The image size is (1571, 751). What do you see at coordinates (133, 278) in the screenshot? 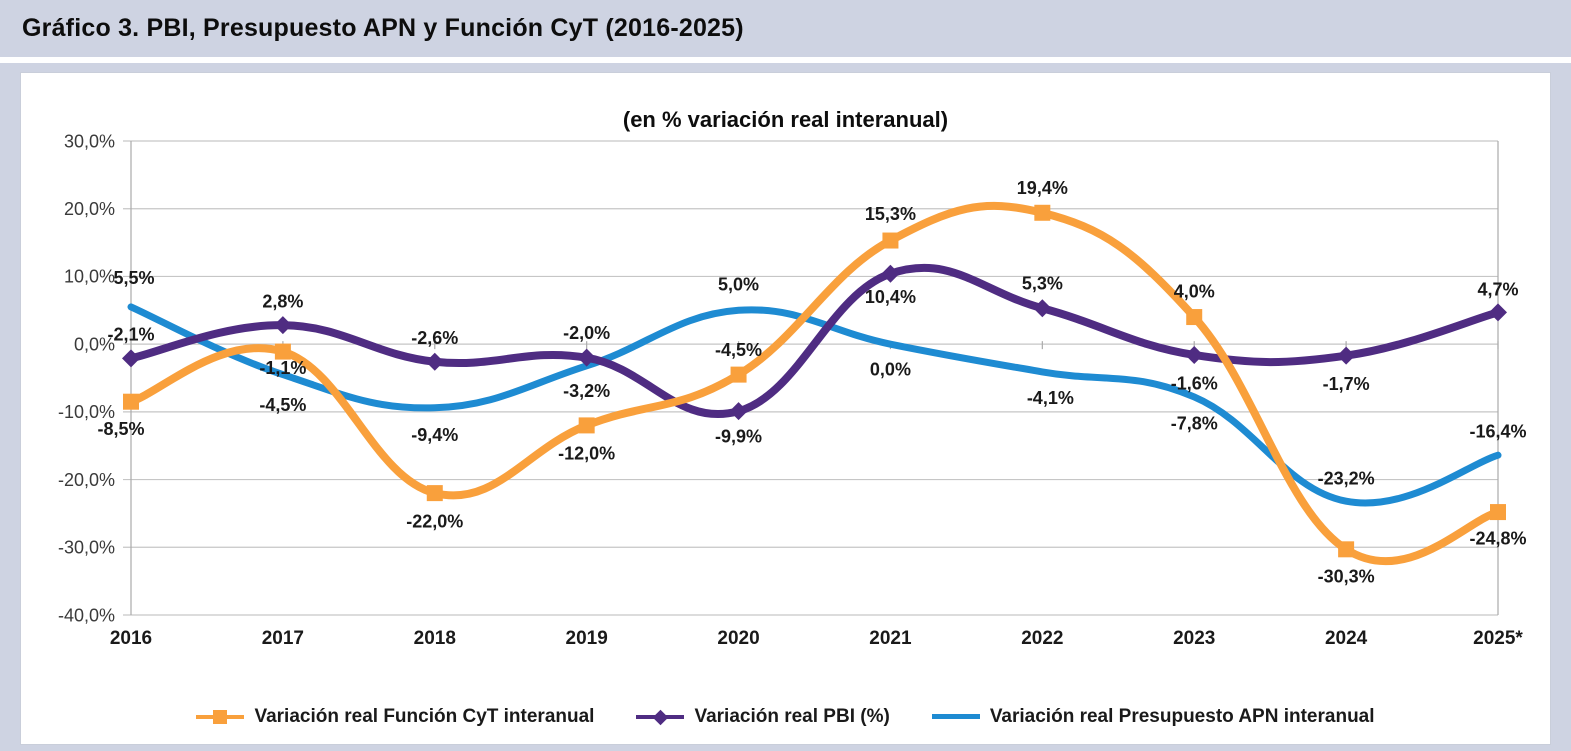
I see `data-label: 5,5%` at bounding box center [133, 278].